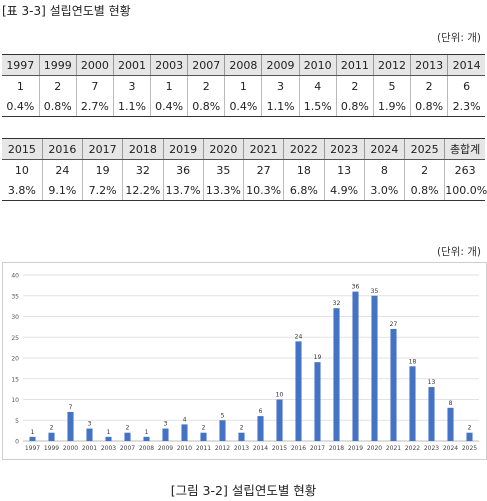 This screenshot has height=501, width=487. Describe the element at coordinates (466, 85) in the screenshot. I see `table-count-cell: 6` at that location.